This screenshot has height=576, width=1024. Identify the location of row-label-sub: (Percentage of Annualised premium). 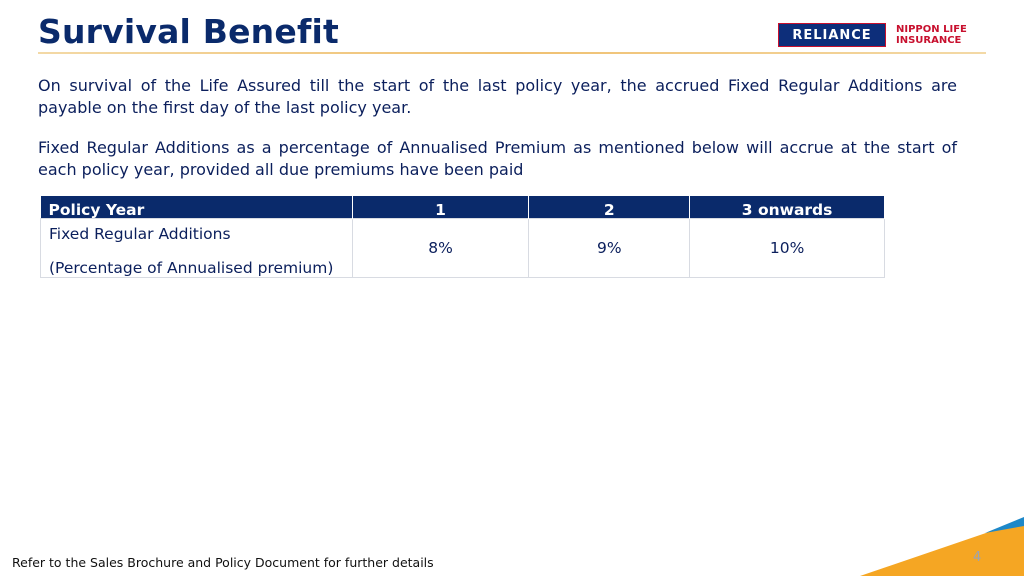
(191, 268).